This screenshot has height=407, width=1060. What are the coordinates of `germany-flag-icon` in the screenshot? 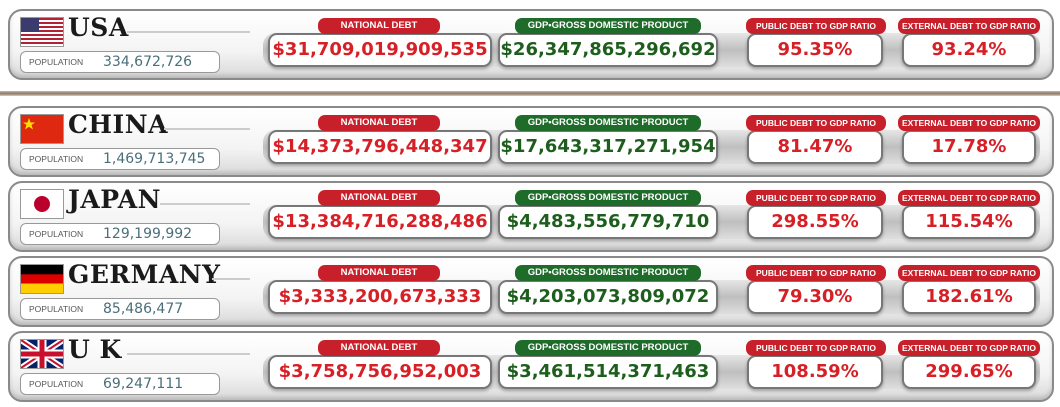 It's located at (42, 279).